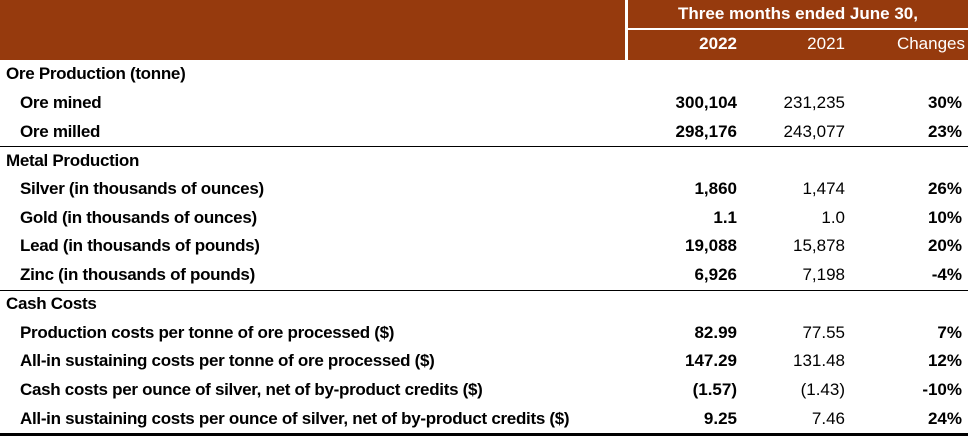 Image resolution: width=968 pixels, height=436 pixels. What do you see at coordinates (944, 131) in the screenshot?
I see `value-change: 23%` at bounding box center [944, 131].